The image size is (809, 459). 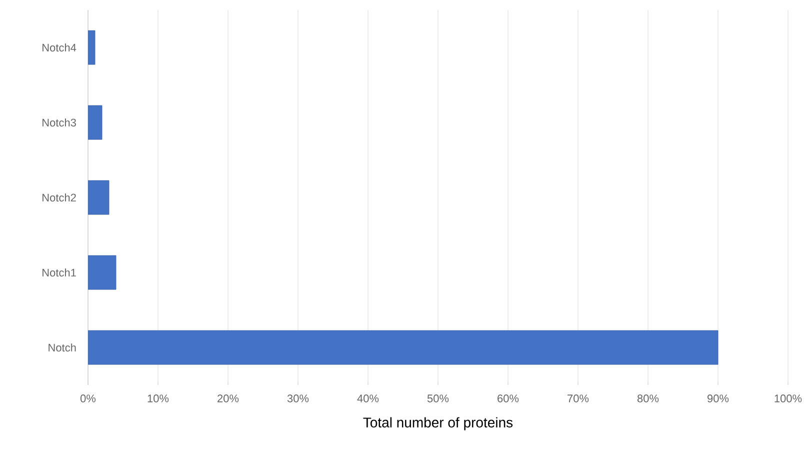 I want to click on x-tick-label: 80%, so click(x=648, y=398).